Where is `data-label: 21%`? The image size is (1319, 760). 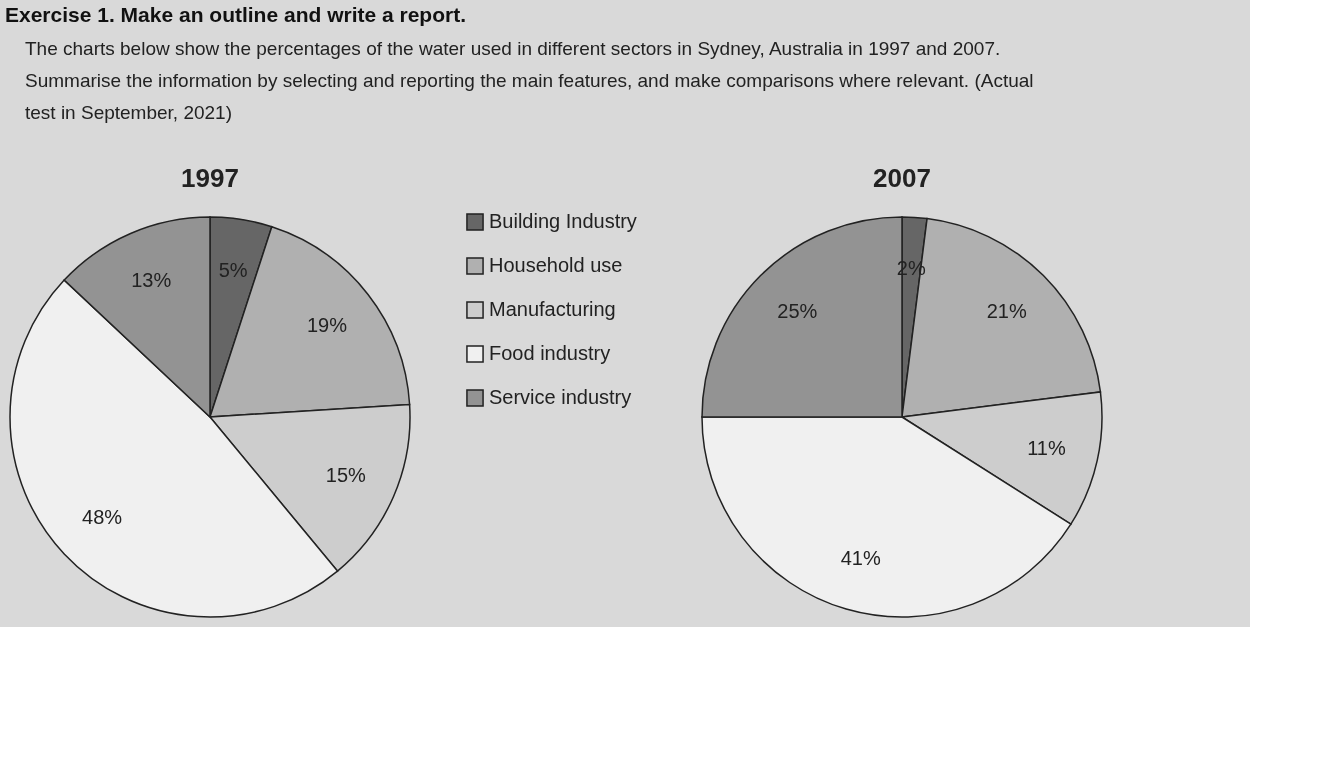
data-label: 21% is located at coordinates (1006, 311).